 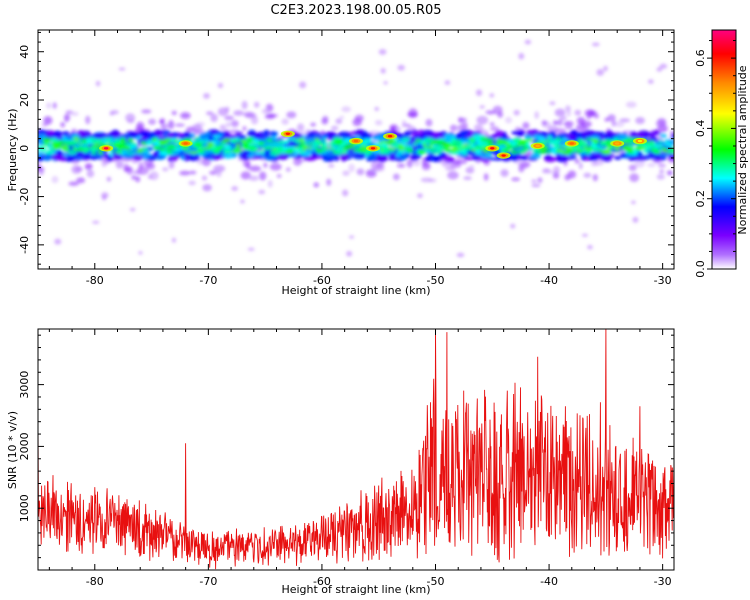 What do you see at coordinates (436, 581) in the screenshot?
I see `snr-xtick-label: -50` at bounding box center [436, 581].